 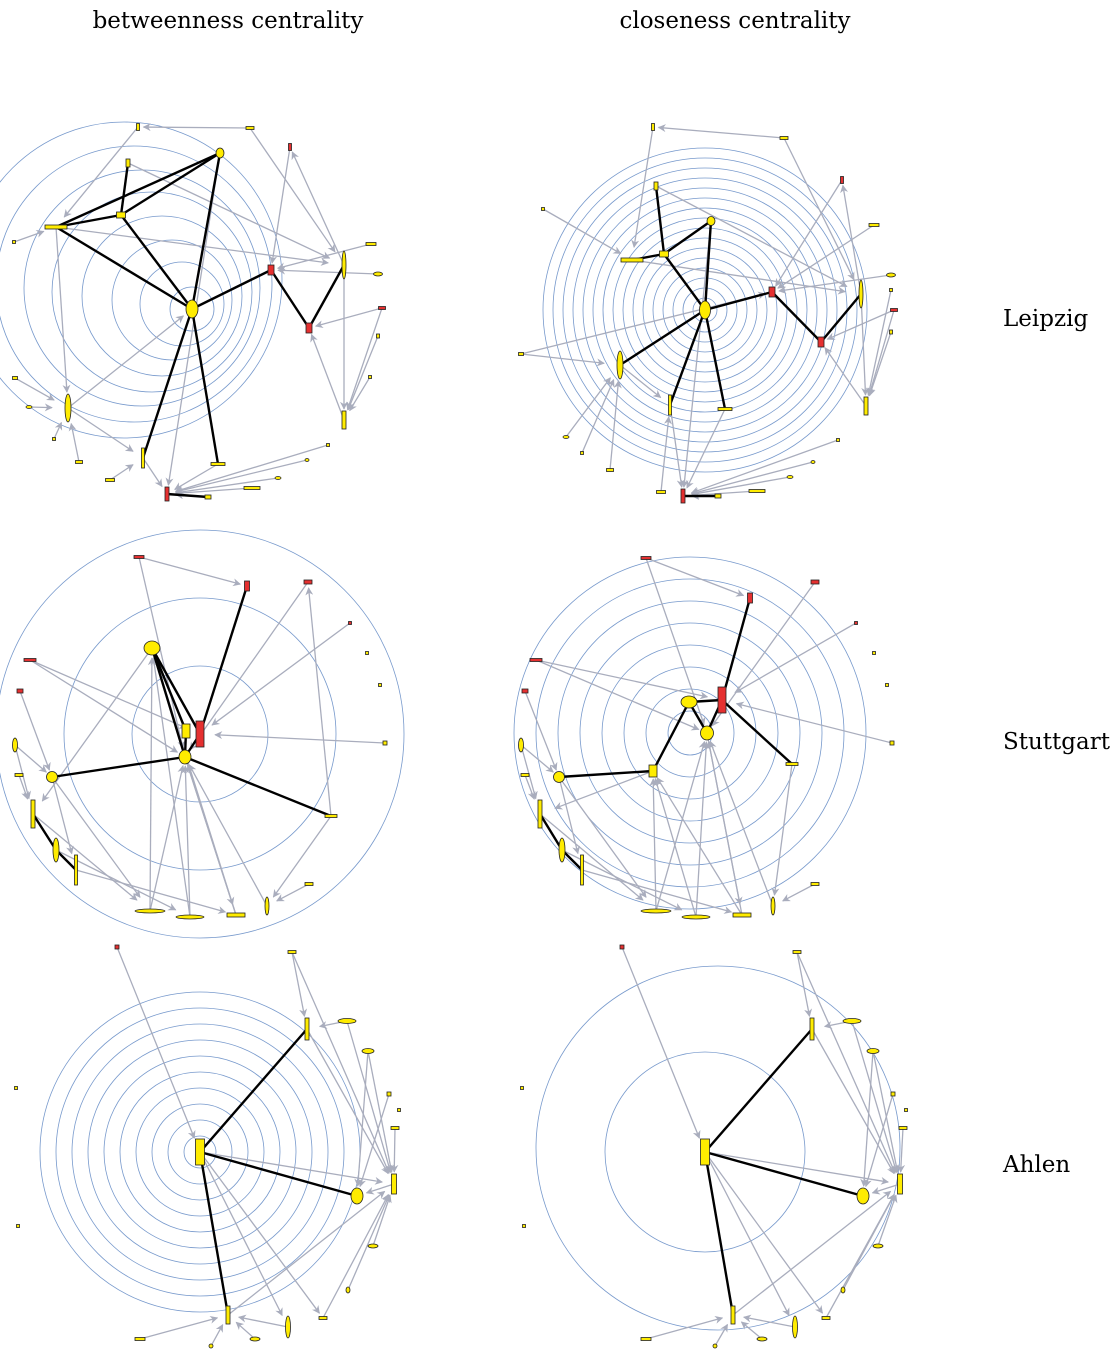 I want to click on row-label-stuttgart: Stuttgart, so click(x=1057, y=742).